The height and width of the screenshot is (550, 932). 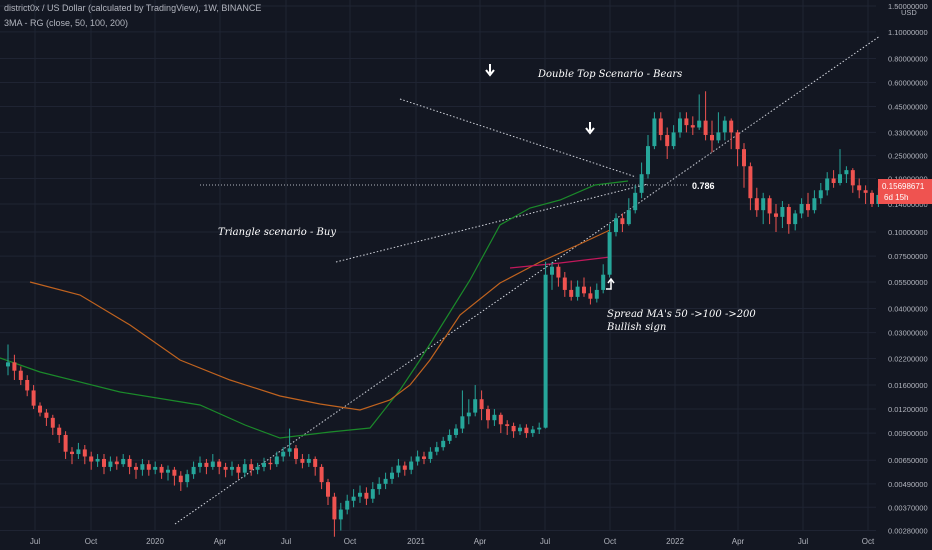 I want to click on price-tick-label: 1.10000000, so click(x=908, y=32).